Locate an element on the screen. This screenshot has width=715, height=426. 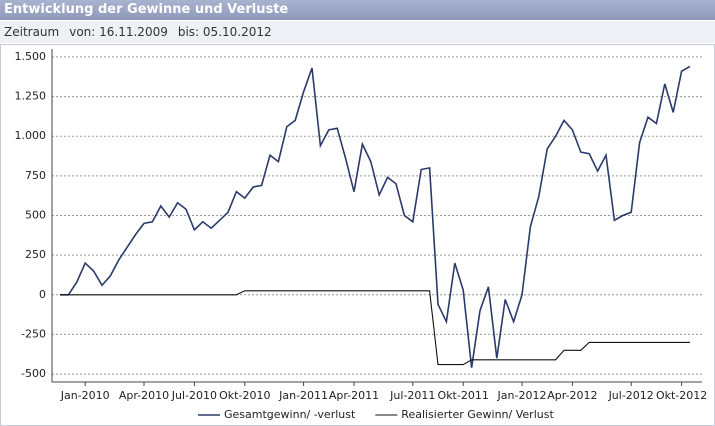
x-tick-label: Jan-2012 is located at coordinates (522, 395).